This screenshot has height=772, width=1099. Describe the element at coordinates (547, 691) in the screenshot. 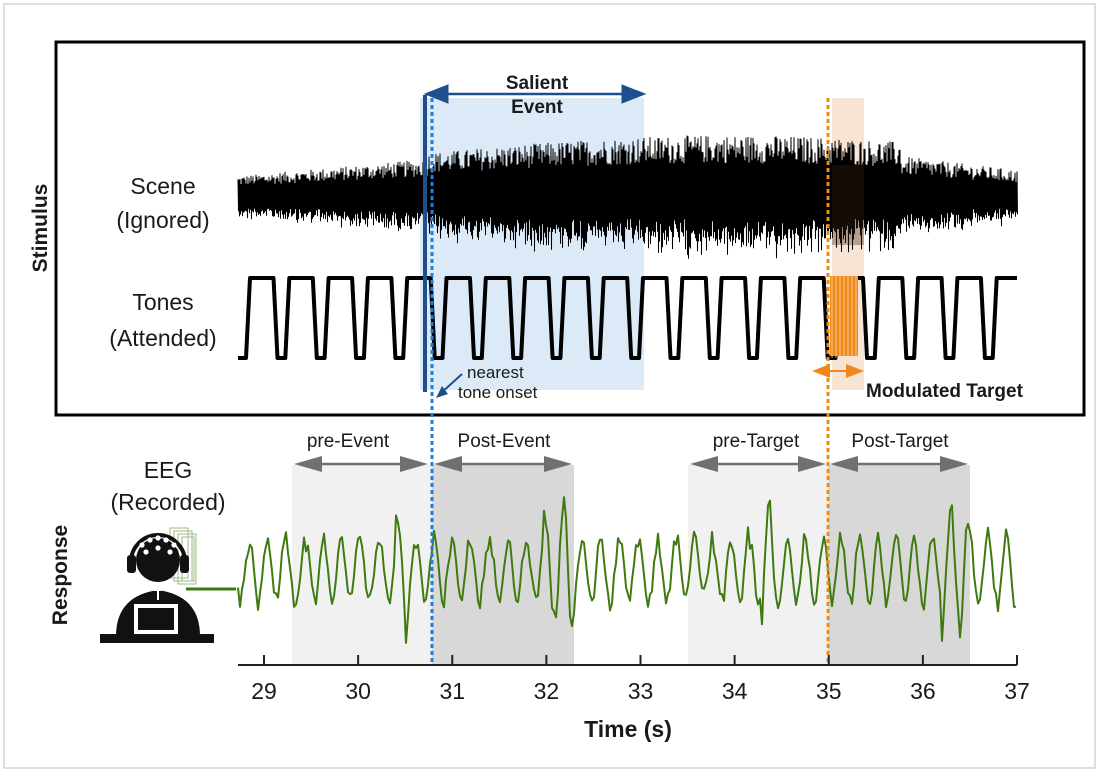

I see `x-tick-label: 32` at that location.